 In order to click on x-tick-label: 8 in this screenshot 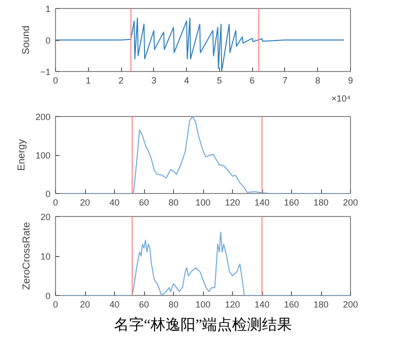, I will do `click(317, 81)`.